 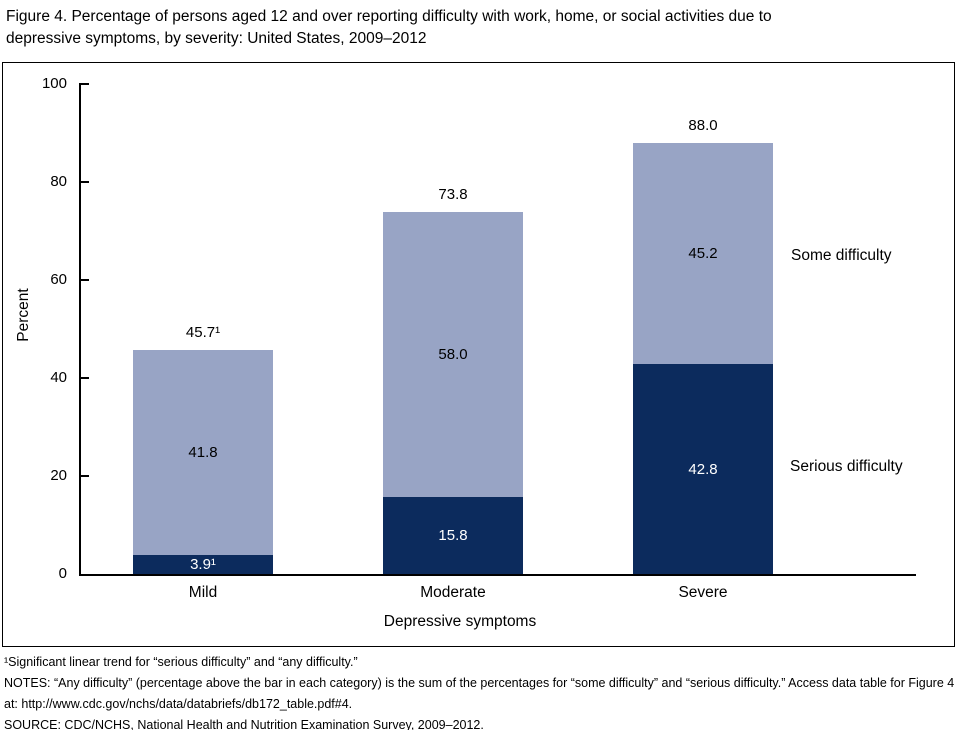 What do you see at coordinates (203, 333) in the screenshot?
I see `bar-mild-total-label: 45.7¹` at bounding box center [203, 333].